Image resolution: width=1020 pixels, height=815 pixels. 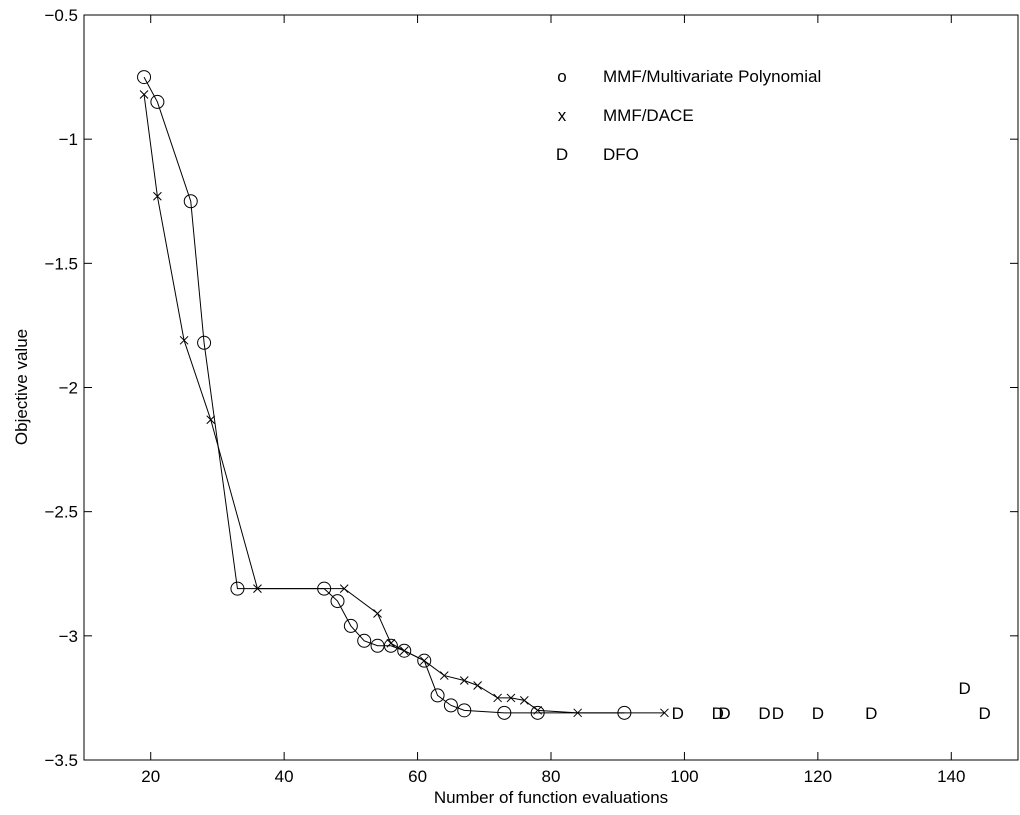 I want to click on x-tick-label: 40, so click(x=284, y=776).